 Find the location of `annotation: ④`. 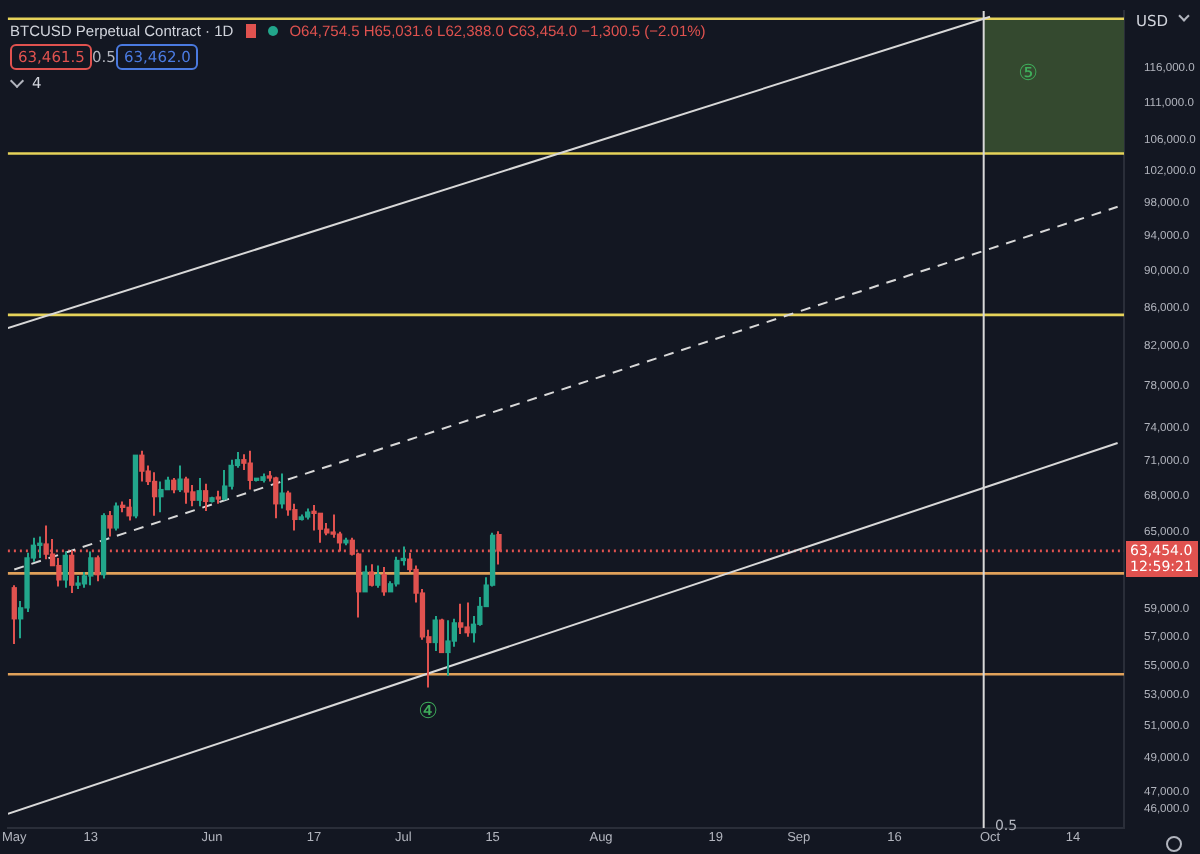

annotation: ④ is located at coordinates (428, 710).